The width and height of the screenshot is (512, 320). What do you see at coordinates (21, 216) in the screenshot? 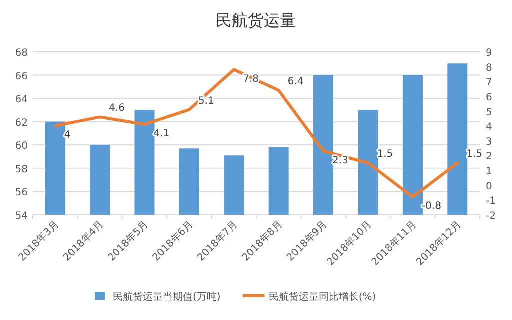
I see `y-tick-label: 54` at bounding box center [21, 216].